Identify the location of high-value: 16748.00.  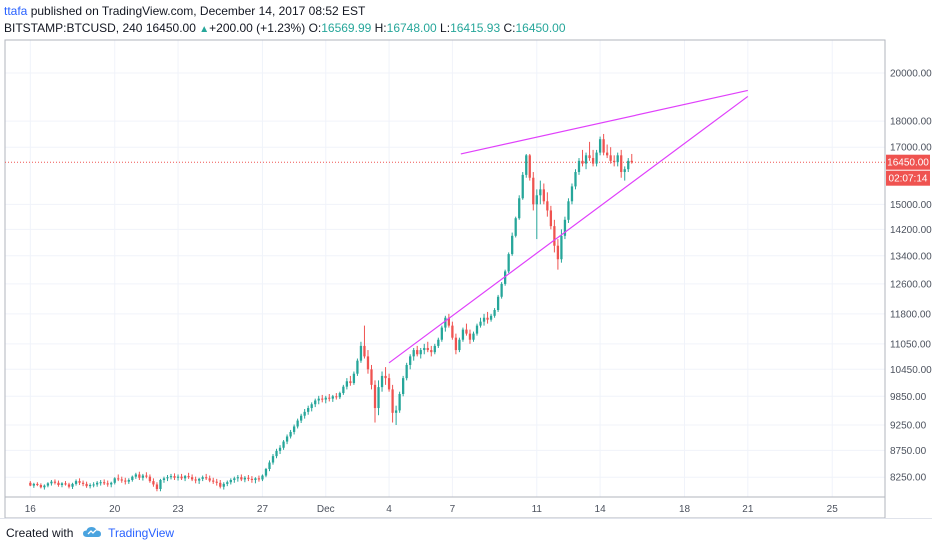
(411, 28).